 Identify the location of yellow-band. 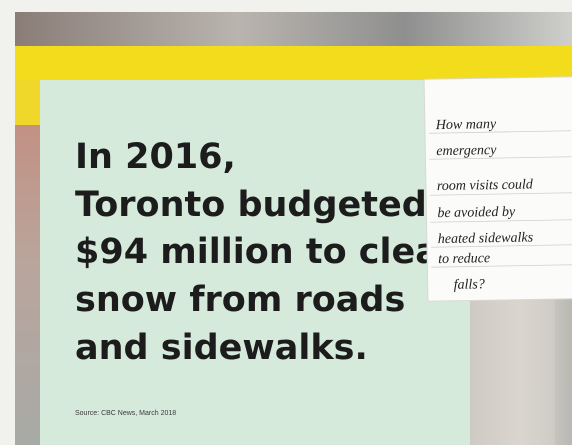
(293, 63).